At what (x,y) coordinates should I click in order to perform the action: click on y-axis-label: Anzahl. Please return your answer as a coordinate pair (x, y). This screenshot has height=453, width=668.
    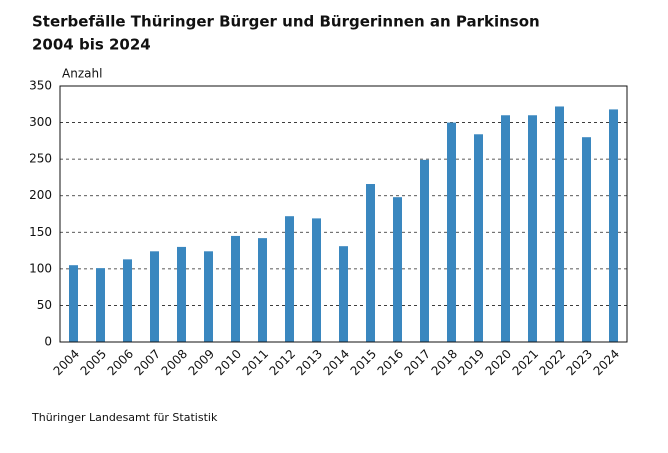
    Looking at the image, I should click on (82, 74).